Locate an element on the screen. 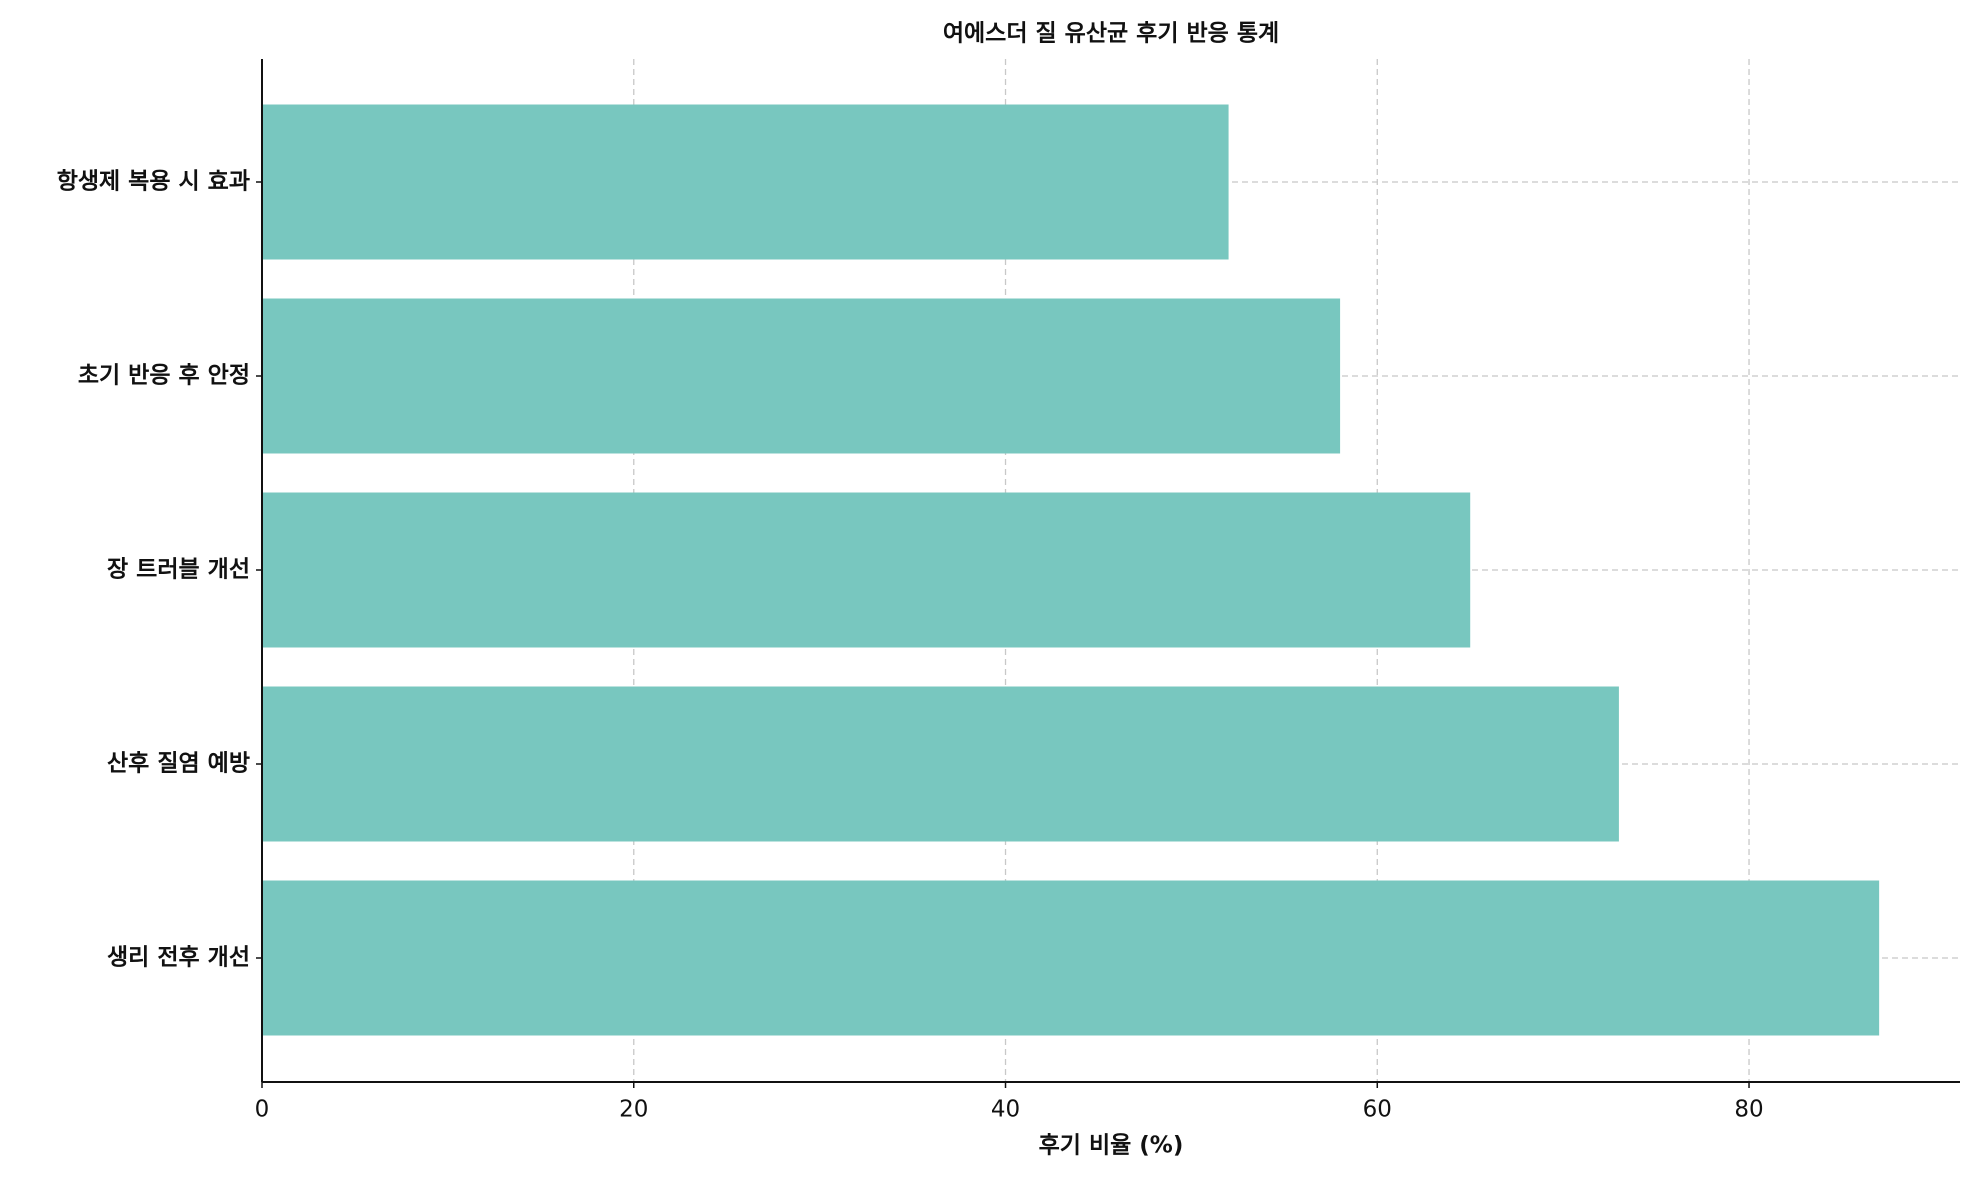 This screenshot has width=1979, height=1180. x-tick-label: 60 is located at coordinates (1377, 1110).